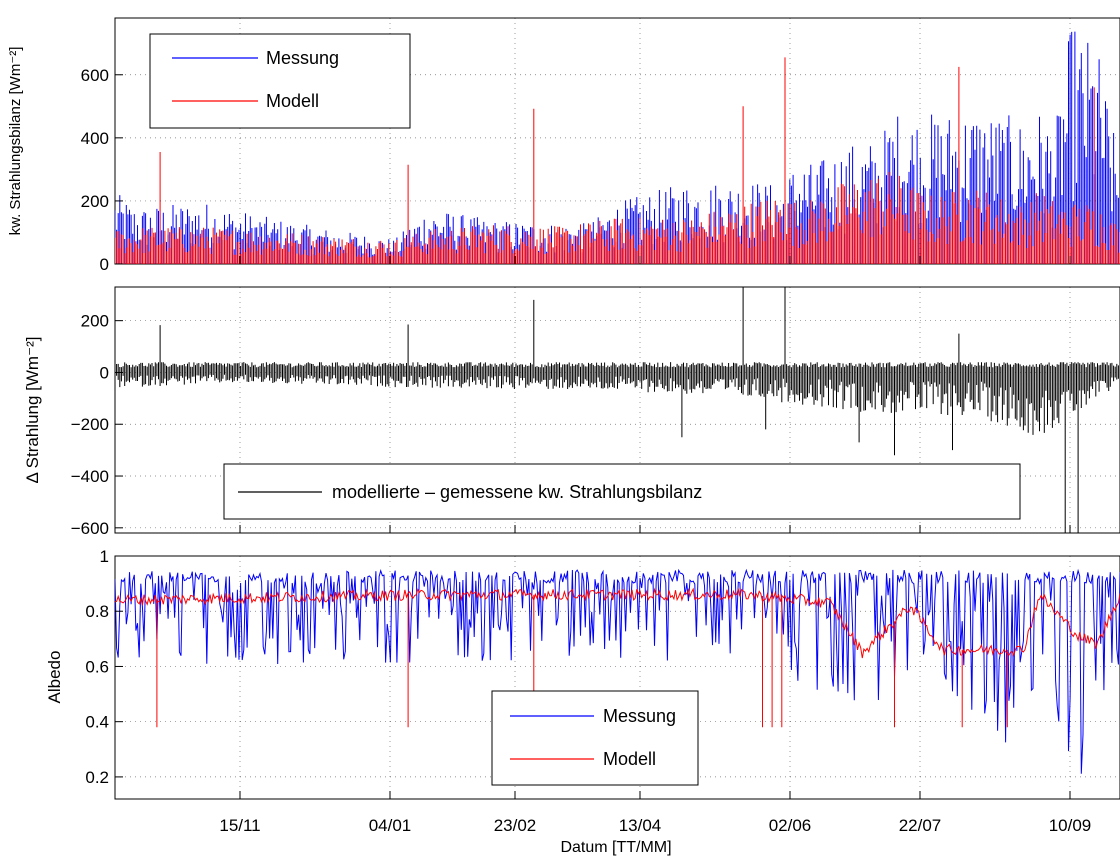  What do you see at coordinates (640, 825) in the screenshot?
I see `x-tick-label: 13/04` at bounding box center [640, 825].